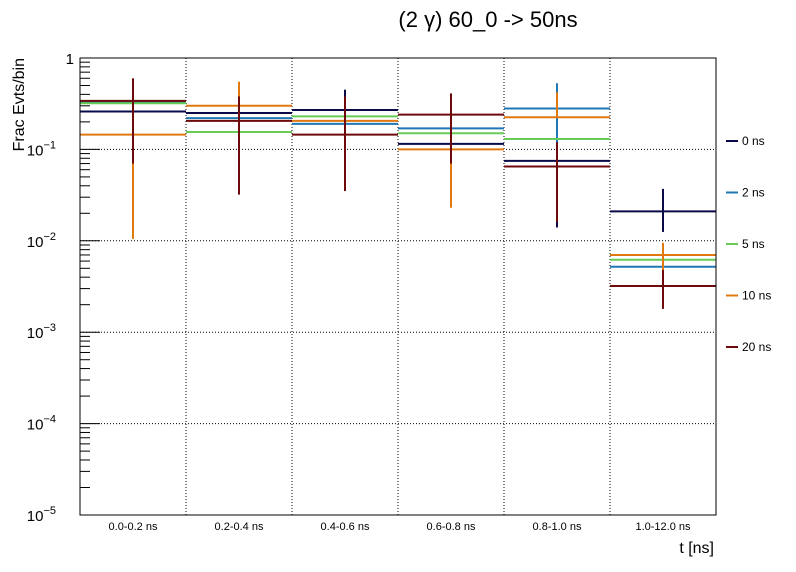 This screenshot has height=572, width=796. What do you see at coordinates (41, 424) in the screenshot?
I see `y-tick-label: 10⁻⁴` at bounding box center [41, 424].